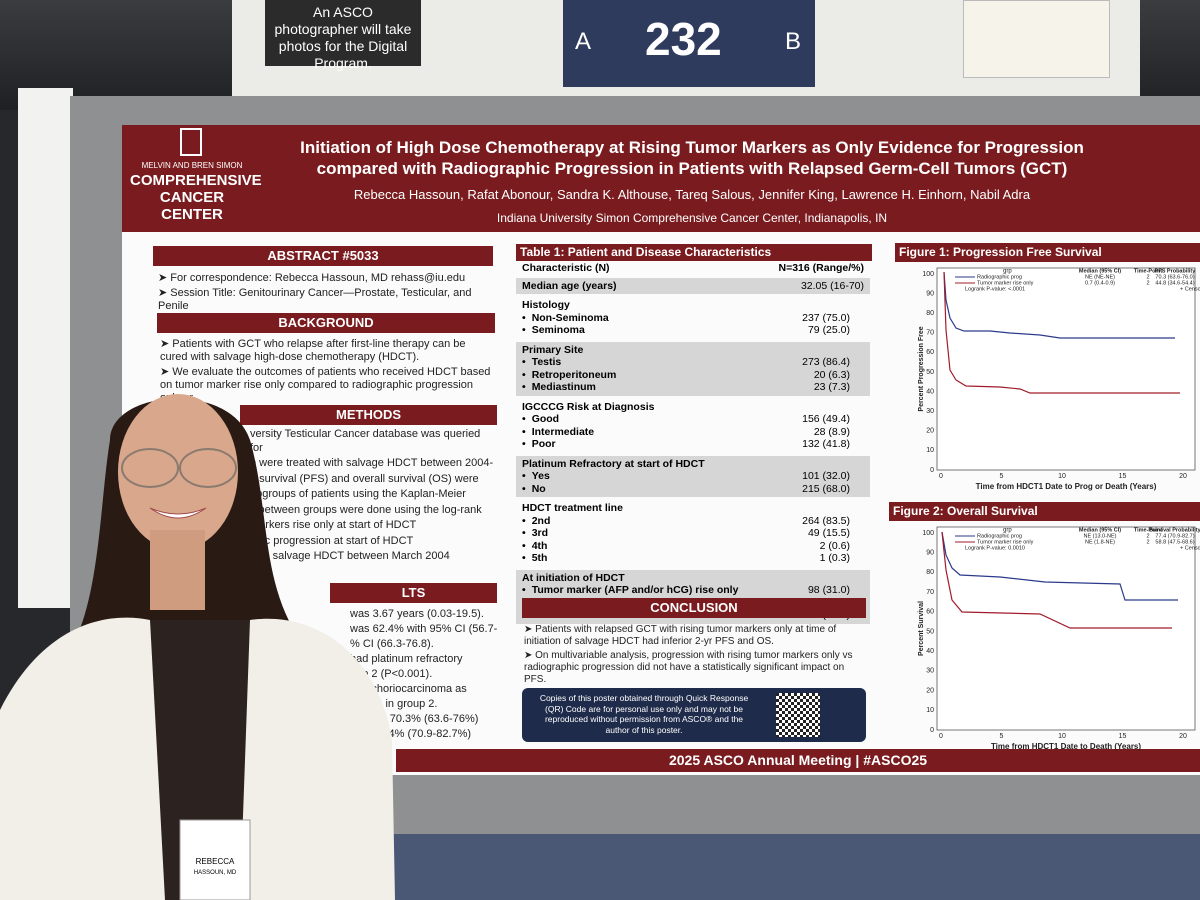 The height and width of the screenshot is (900, 1200). What do you see at coordinates (999, 277) in the screenshot?
I see `legend-entry: Radiographic prog` at bounding box center [999, 277].